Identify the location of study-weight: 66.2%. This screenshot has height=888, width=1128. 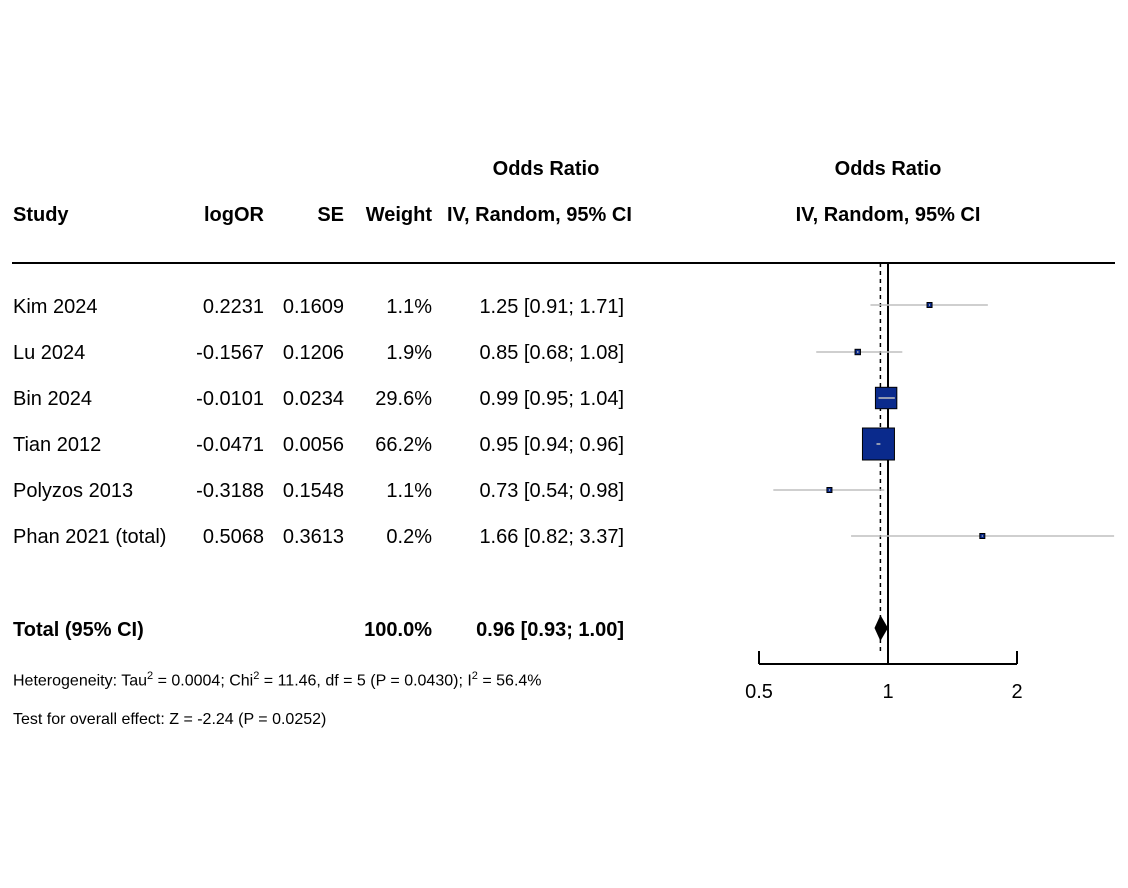
(403, 445).